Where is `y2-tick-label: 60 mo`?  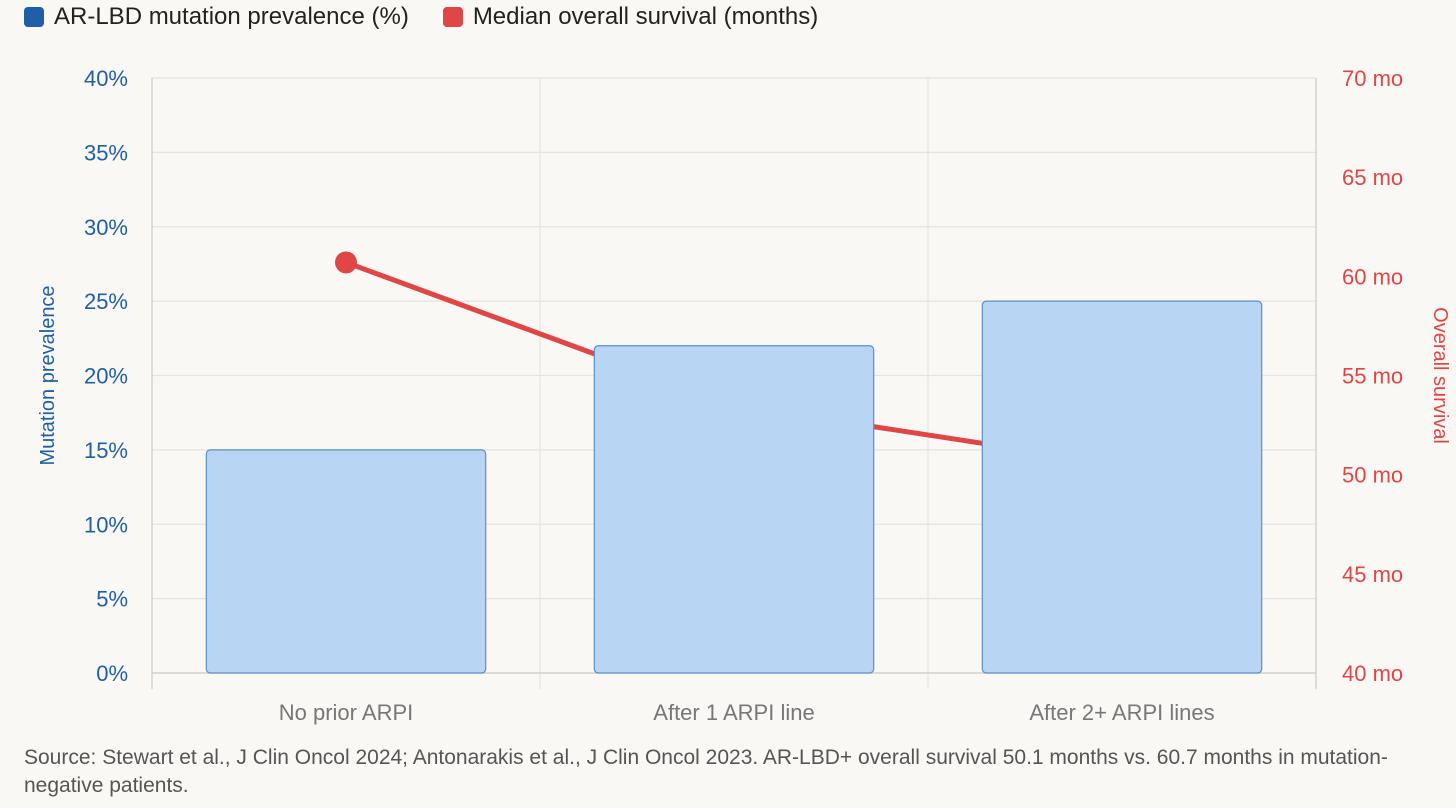
y2-tick-label: 60 mo is located at coordinates (1372, 276).